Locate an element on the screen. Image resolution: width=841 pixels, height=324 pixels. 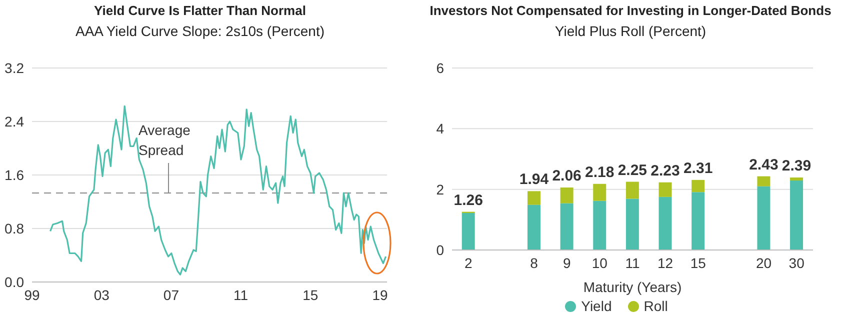
y-tick-label: 0.0 is located at coordinates (14, 282).